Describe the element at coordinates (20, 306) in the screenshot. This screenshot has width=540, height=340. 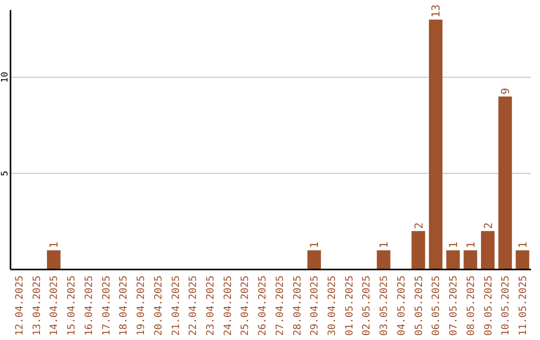
I see `x-tick-label: 12.04.2025` at that location.